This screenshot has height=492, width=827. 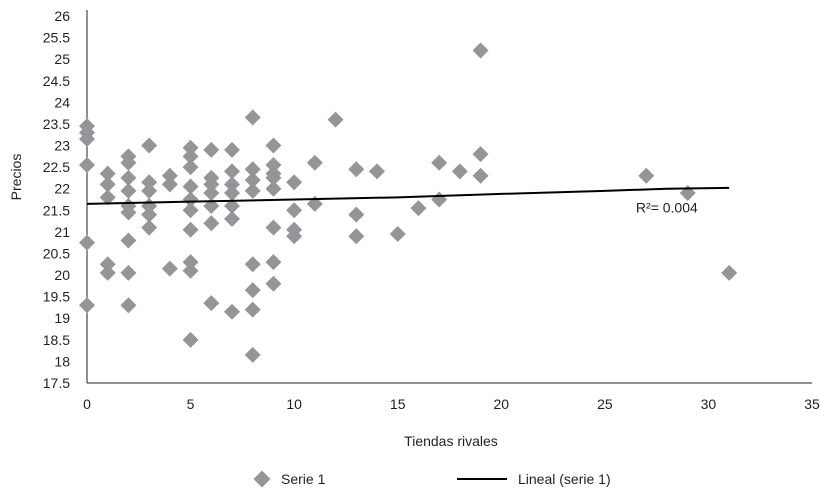 What do you see at coordinates (451, 404) in the screenshot?
I see `x-axis-ticks: 0 5 10 15 20 25 30 35` at bounding box center [451, 404].